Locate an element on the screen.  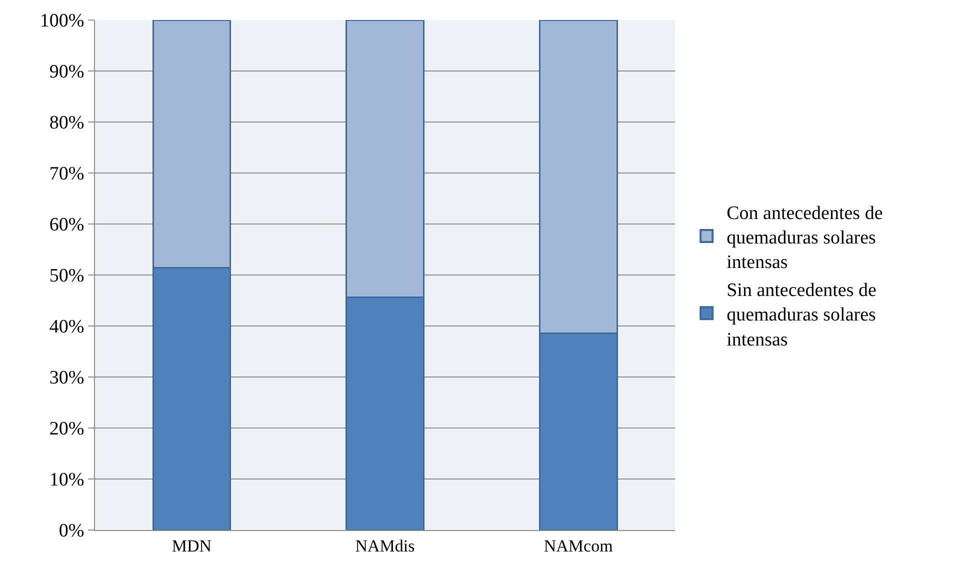
y-tick-label: 40% is located at coordinates (66, 327).